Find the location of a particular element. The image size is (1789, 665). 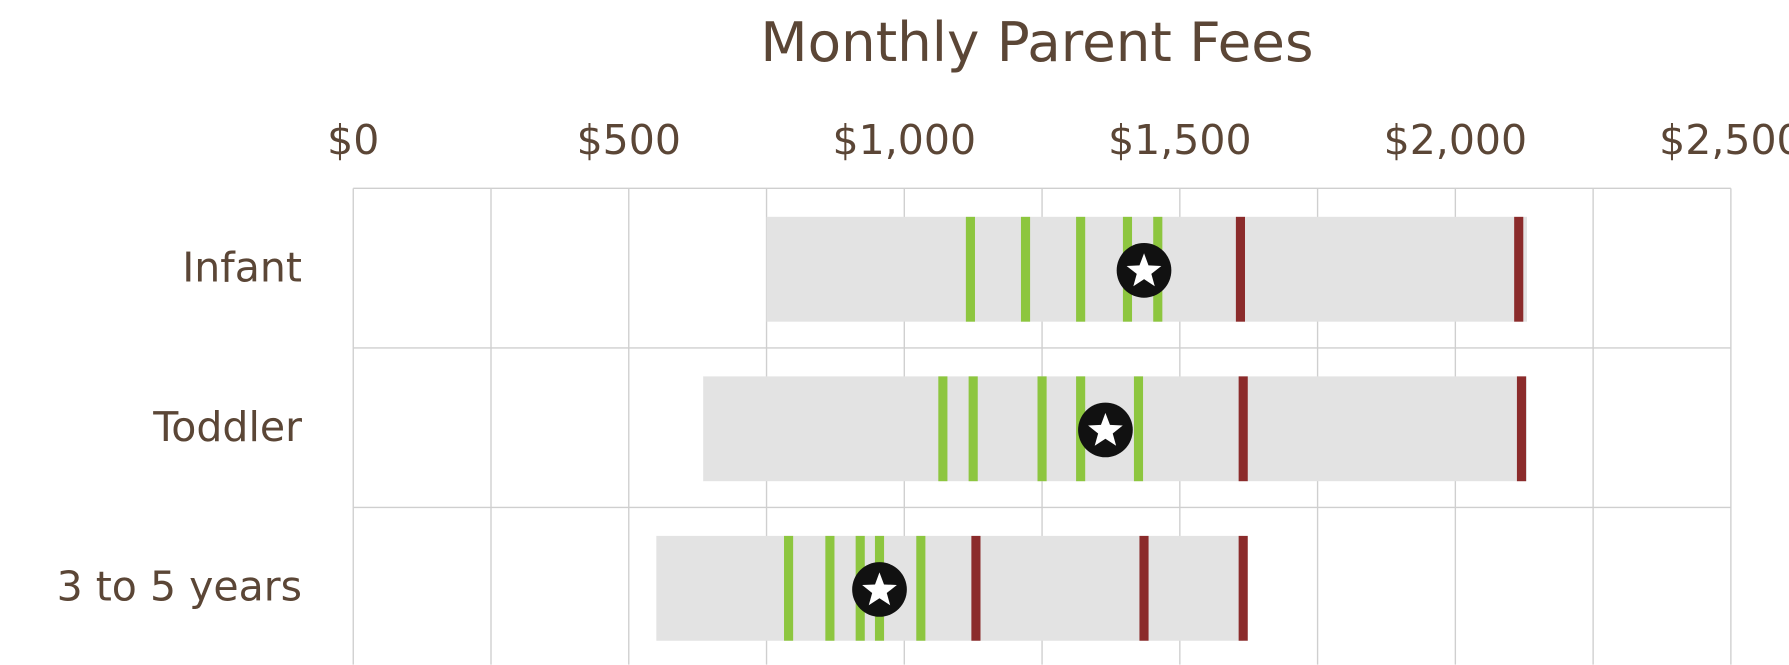

x-tick-label: $2,000 is located at coordinates (1456, 140).